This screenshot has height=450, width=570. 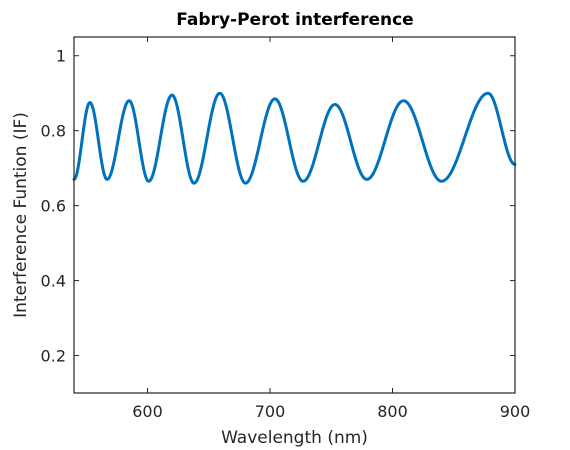 What do you see at coordinates (294, 438) in the screenshot?
I see `x-axis-label: Wavelength (nm)` at bounding box center [294, 438].